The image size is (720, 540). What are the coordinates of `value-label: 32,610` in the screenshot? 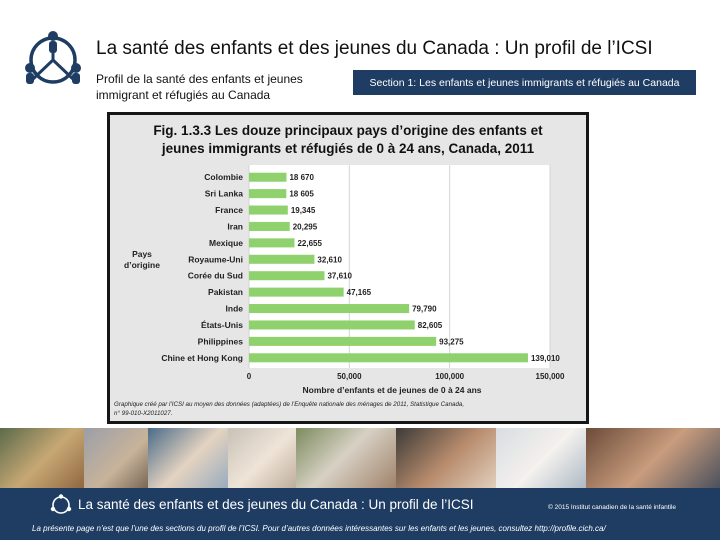 It's located at (329, 259).